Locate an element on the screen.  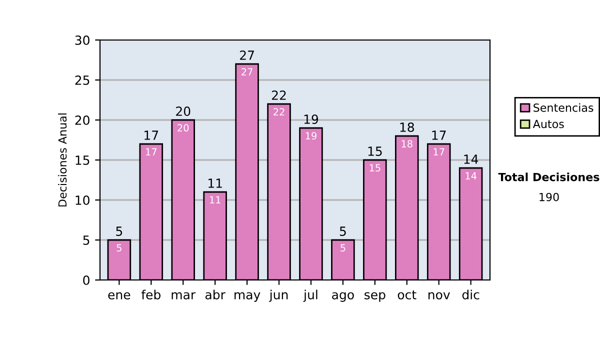
data-label: 22 is located at coordinates (279, 112).